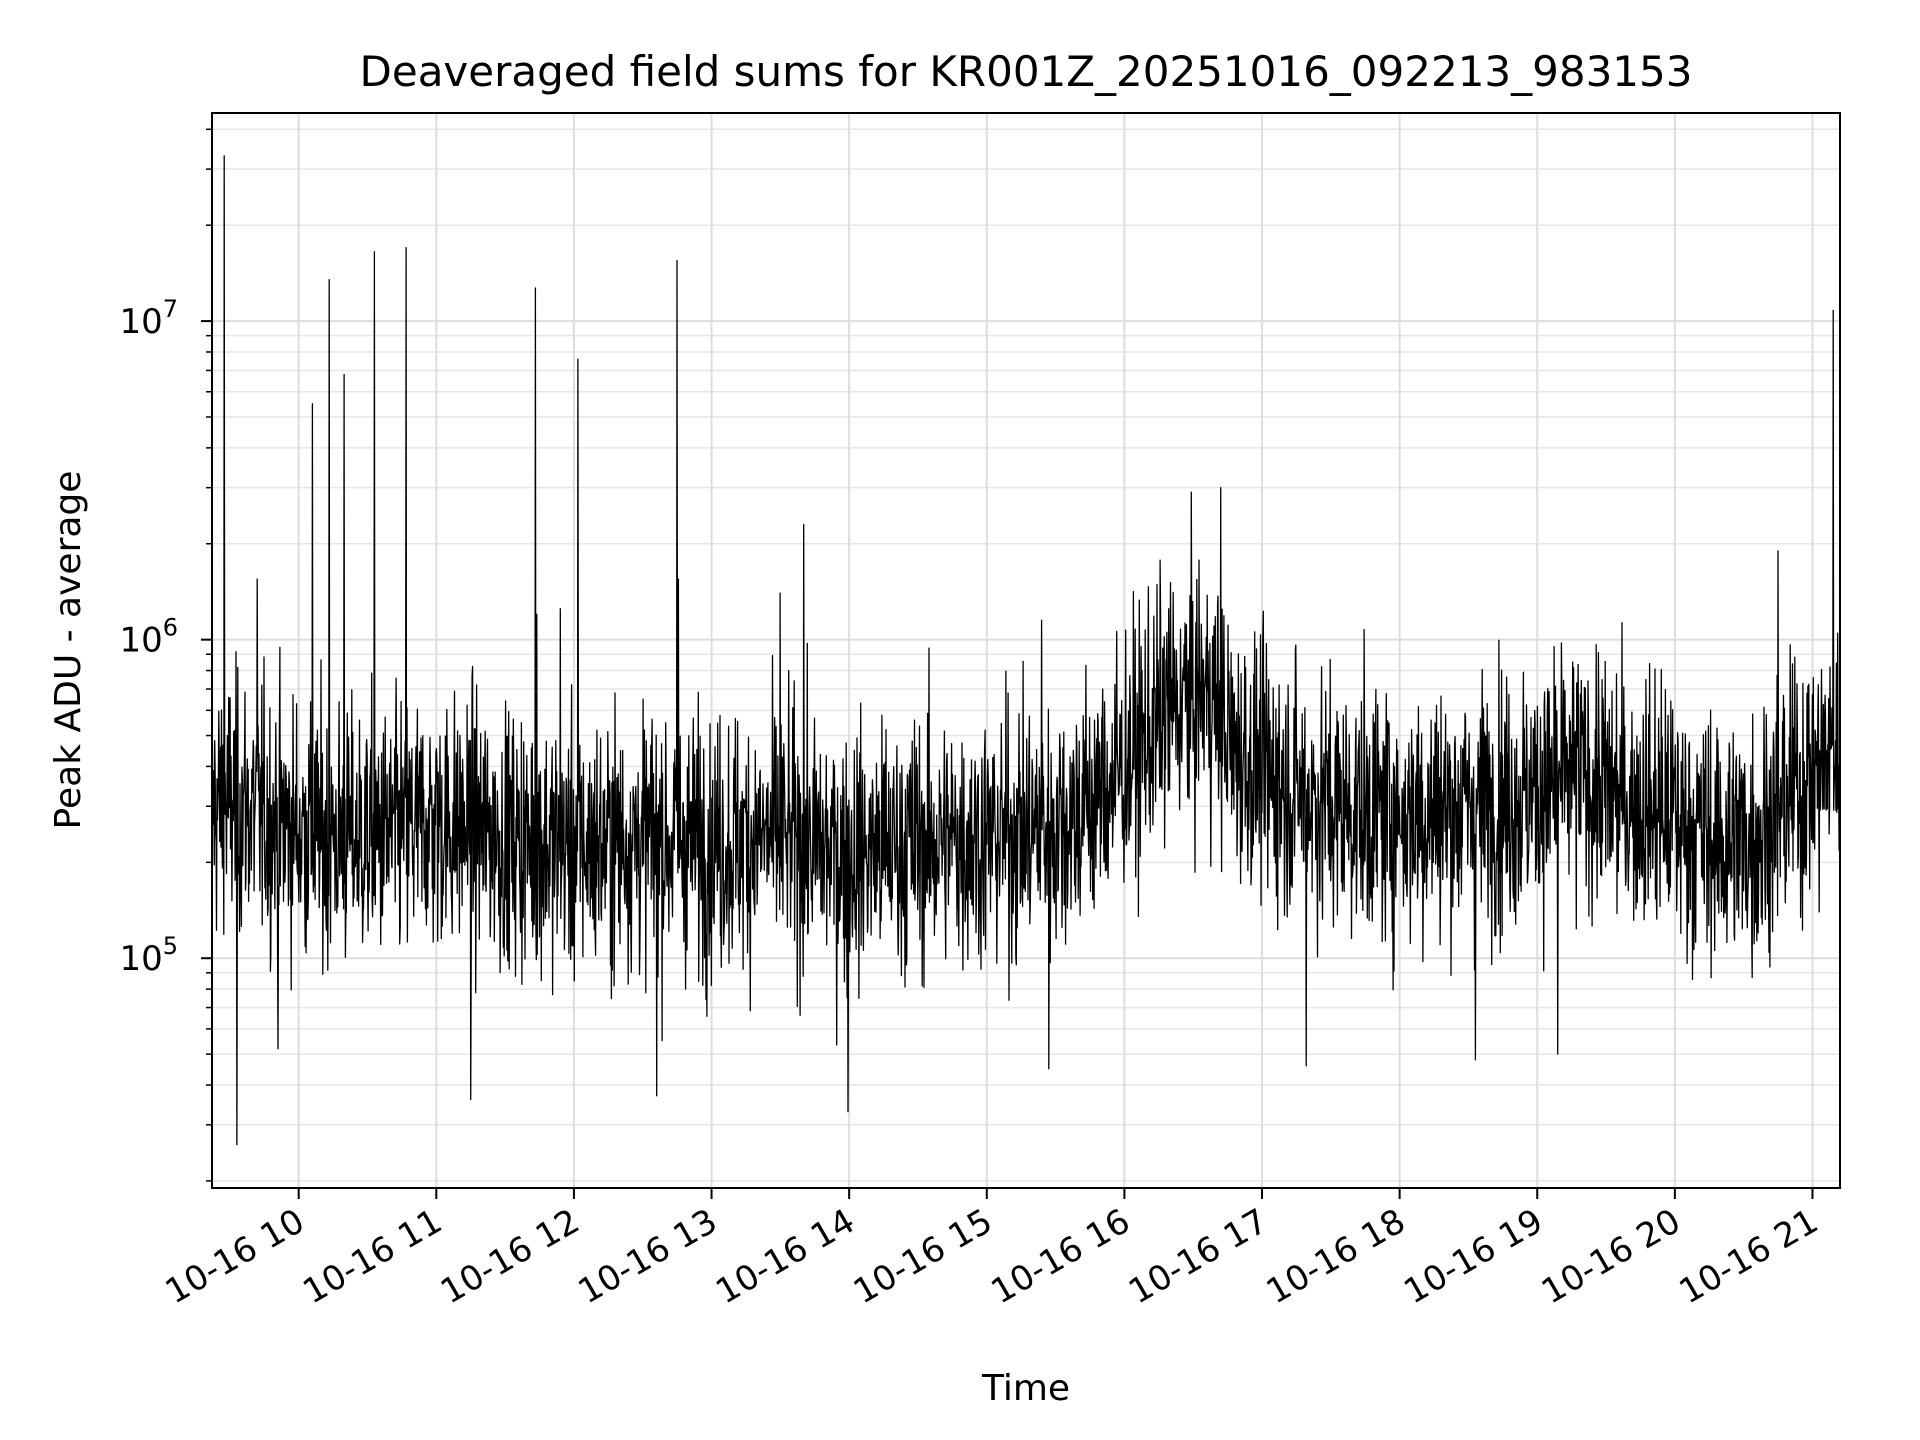 This screenshot has width=1920, height=1440. Describe the element at coordinates (1611, 1256) in the screenshot. I see `x-tick-label: 10-16 20` at that location.